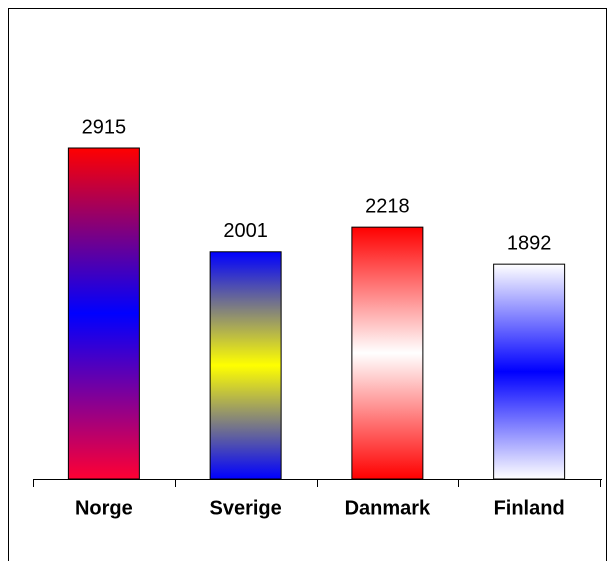 The height and width of the screenshot is (561, 613). I want to click on x-tick-label: Finland, so click(529, 508).